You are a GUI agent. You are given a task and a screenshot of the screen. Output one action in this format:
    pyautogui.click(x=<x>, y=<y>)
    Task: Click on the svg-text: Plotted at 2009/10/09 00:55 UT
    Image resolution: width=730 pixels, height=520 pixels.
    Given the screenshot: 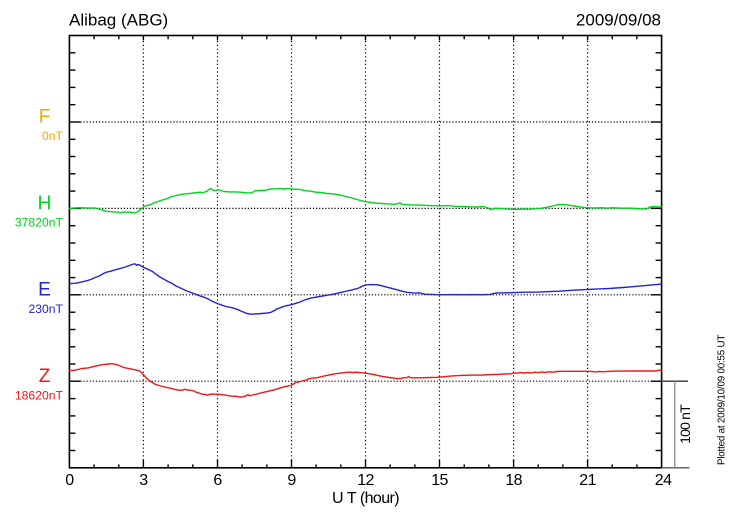 What is the action you would take?
    pyautogui.click(x=722, y=400)
    